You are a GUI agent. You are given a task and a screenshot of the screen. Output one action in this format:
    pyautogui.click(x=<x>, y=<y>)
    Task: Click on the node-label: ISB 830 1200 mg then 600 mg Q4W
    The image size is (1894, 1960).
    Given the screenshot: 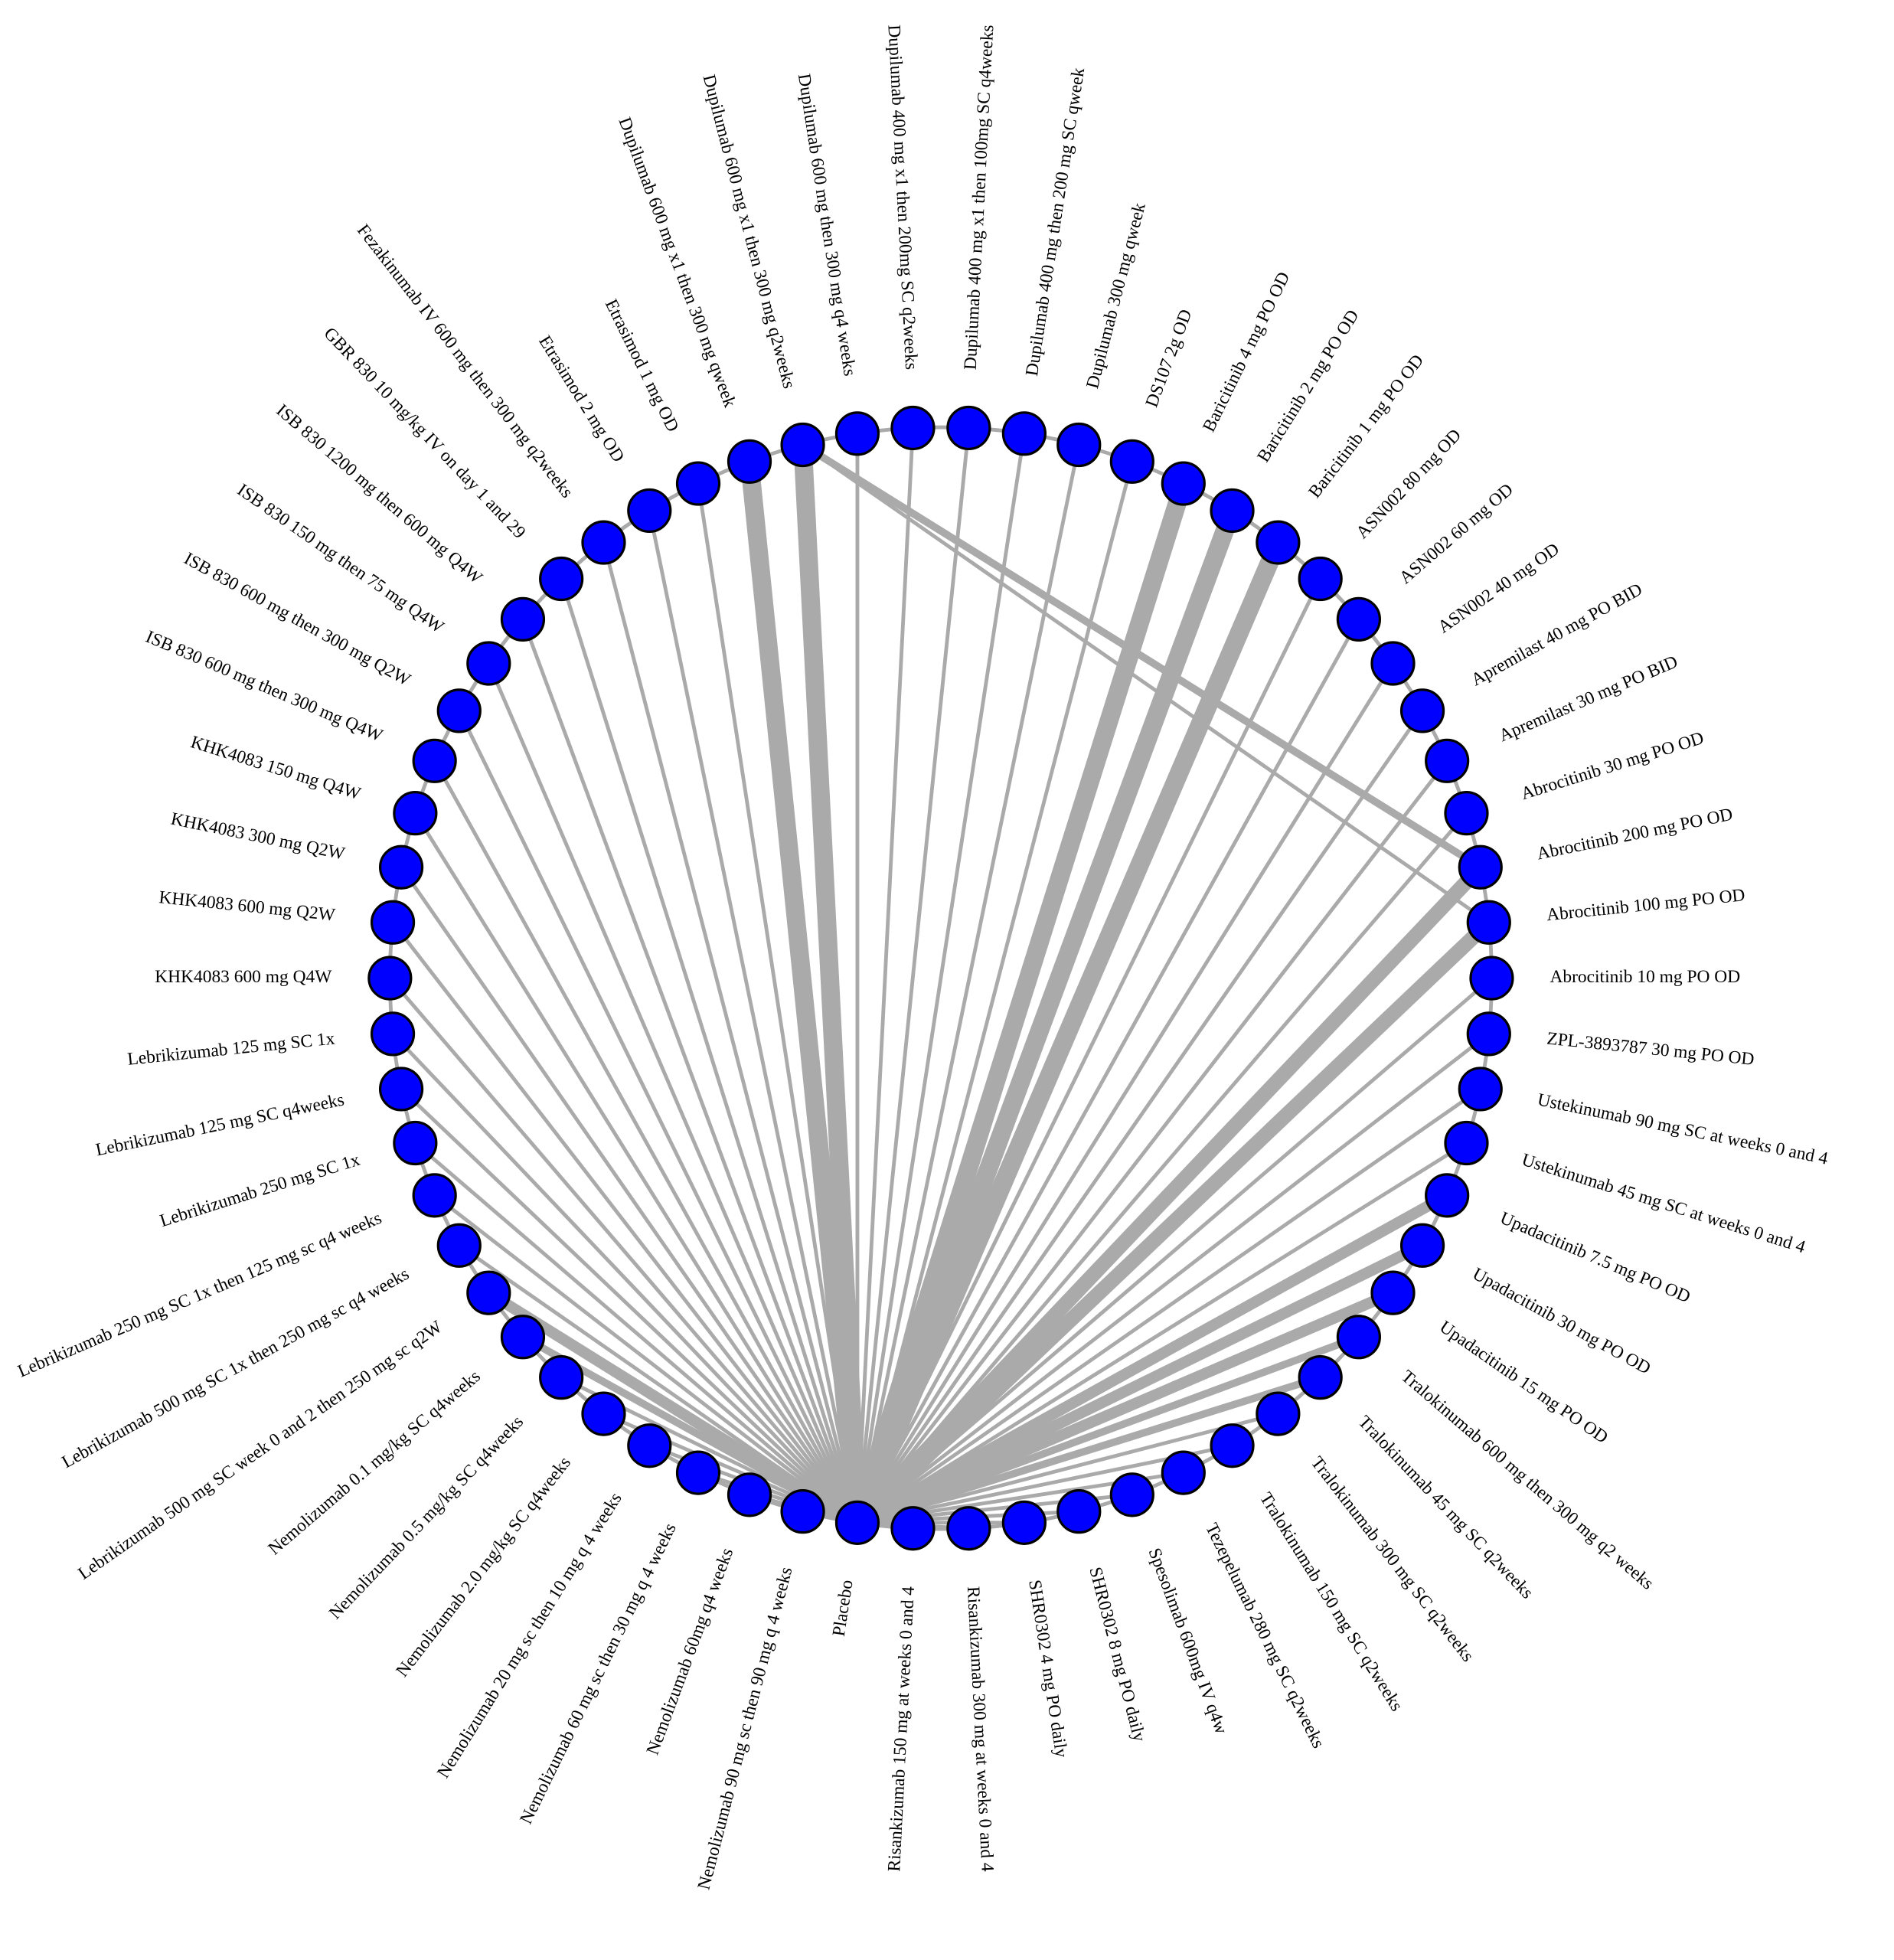 What is the action you would take?
    pyautogui.click(x=380, y=494)
    